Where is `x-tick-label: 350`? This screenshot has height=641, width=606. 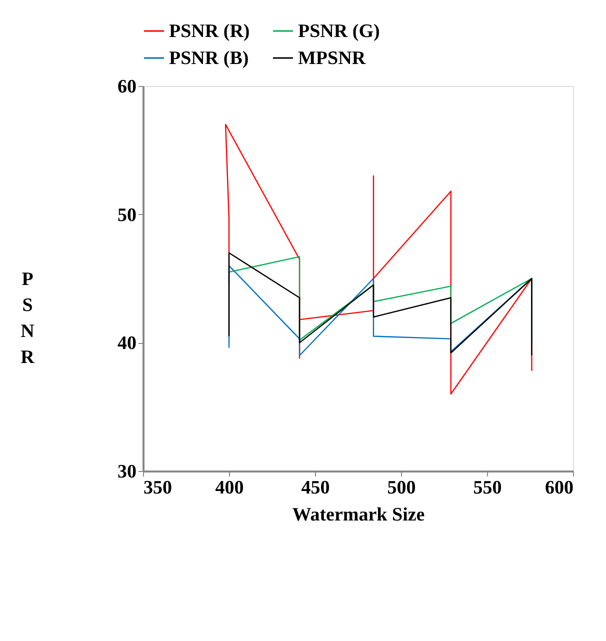 x-tick-label: 350 is located at coordinates (158, 488).